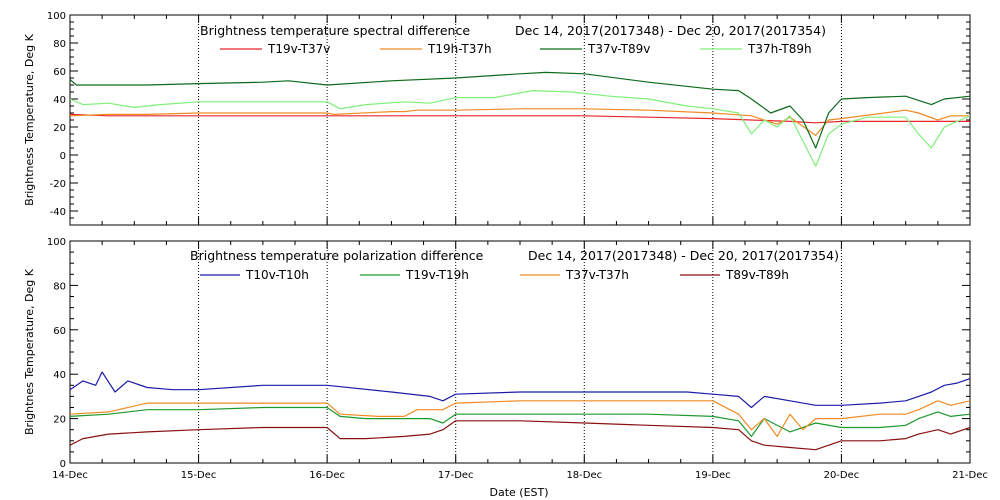 The height and width of the screenshot is (500, 1000). I want to click on legend-label: T10v-T10h, so click(277, 275).